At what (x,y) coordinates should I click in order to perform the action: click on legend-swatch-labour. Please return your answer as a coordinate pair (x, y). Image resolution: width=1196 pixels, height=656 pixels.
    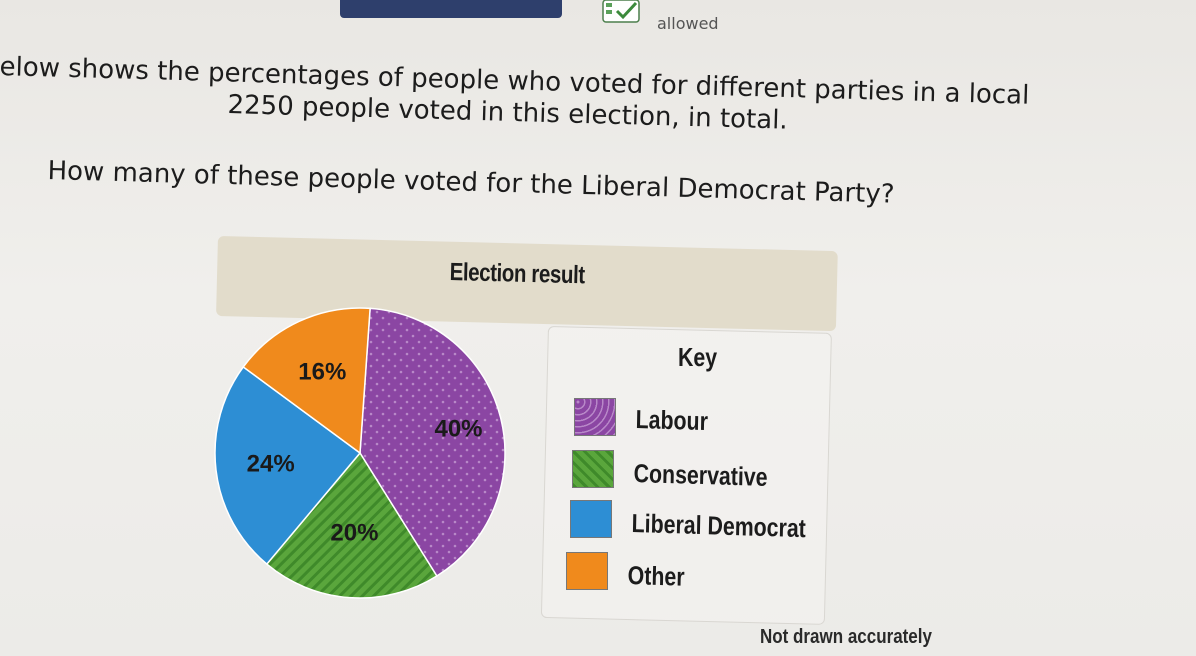
    Looking at the image, I should click on (595, 417).